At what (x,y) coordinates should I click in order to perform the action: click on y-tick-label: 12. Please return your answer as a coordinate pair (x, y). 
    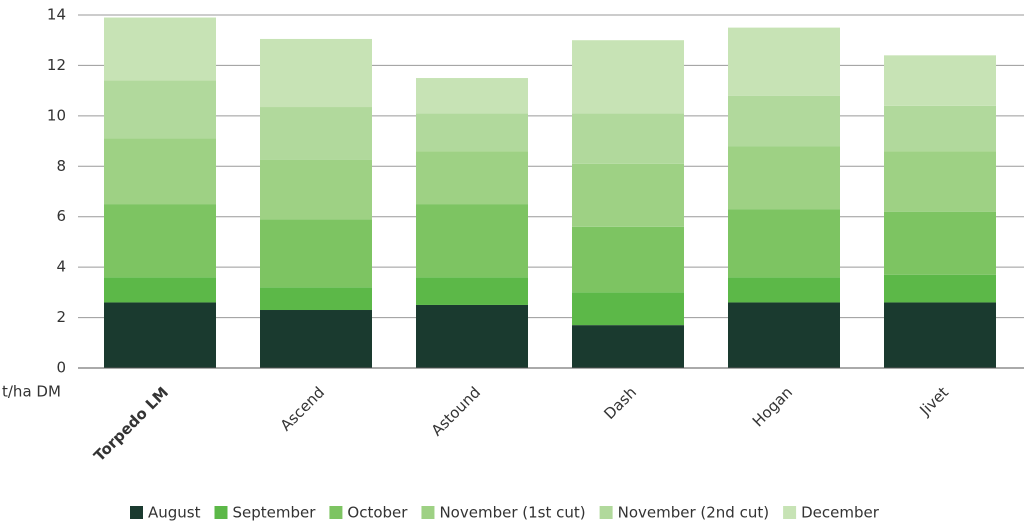
    Looking at the image, I should click on (56, 65).